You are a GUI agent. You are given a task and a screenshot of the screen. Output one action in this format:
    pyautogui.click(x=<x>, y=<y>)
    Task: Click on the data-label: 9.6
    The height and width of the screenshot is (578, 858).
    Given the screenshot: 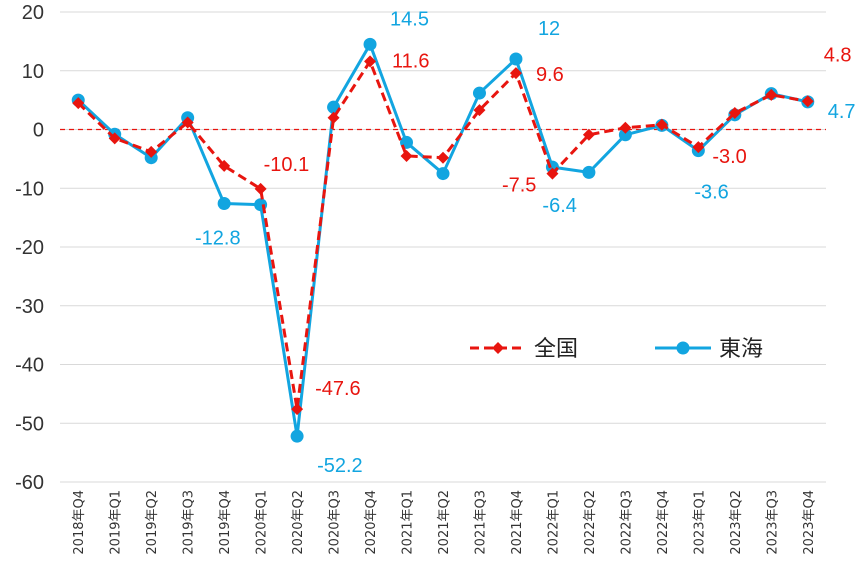 What is the action you would take?
    pyautogui.click(x=550, y=75)
    